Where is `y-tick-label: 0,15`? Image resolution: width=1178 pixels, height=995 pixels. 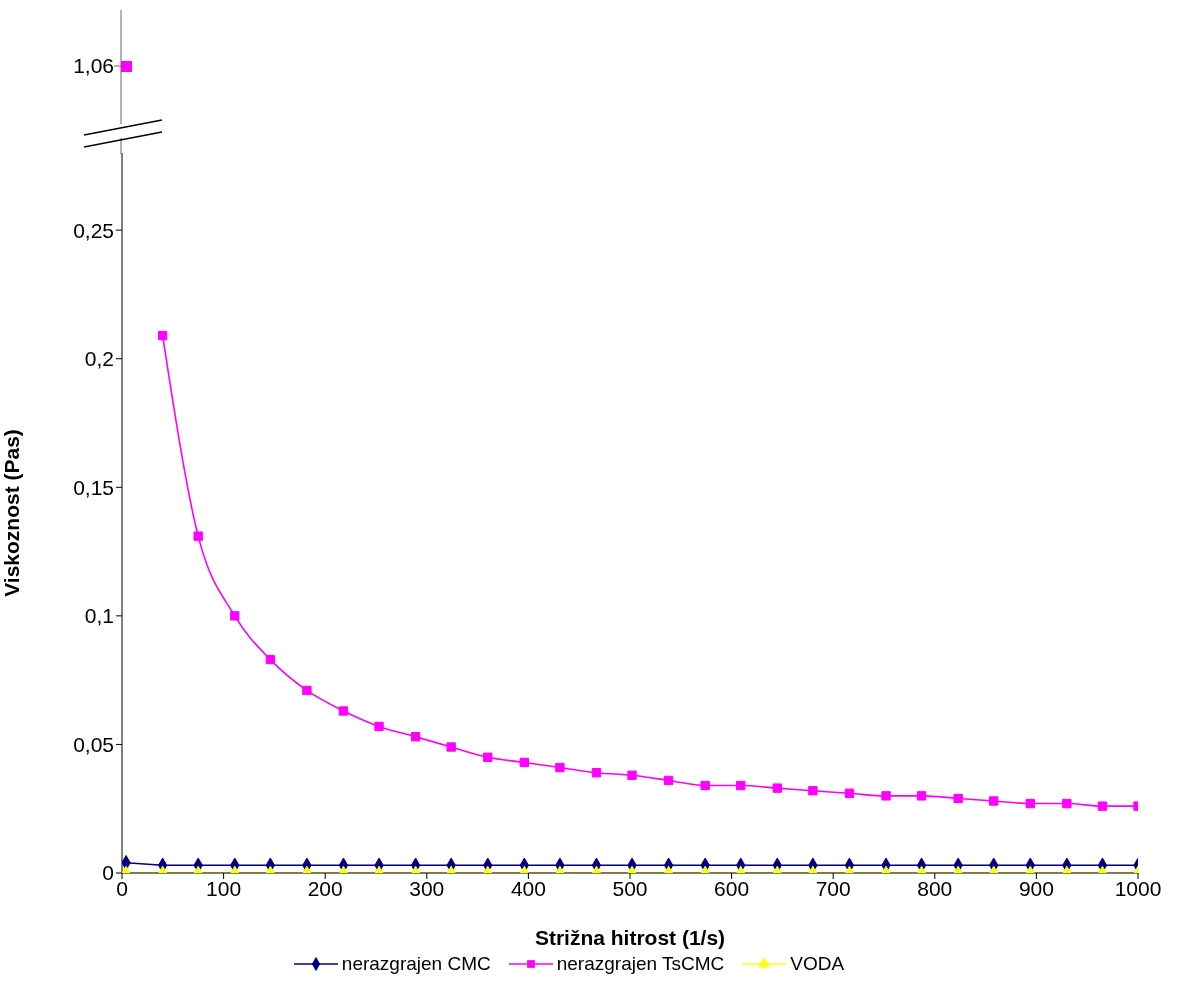 y-tick-label: 0,15 is located at coordinates (93, 487).